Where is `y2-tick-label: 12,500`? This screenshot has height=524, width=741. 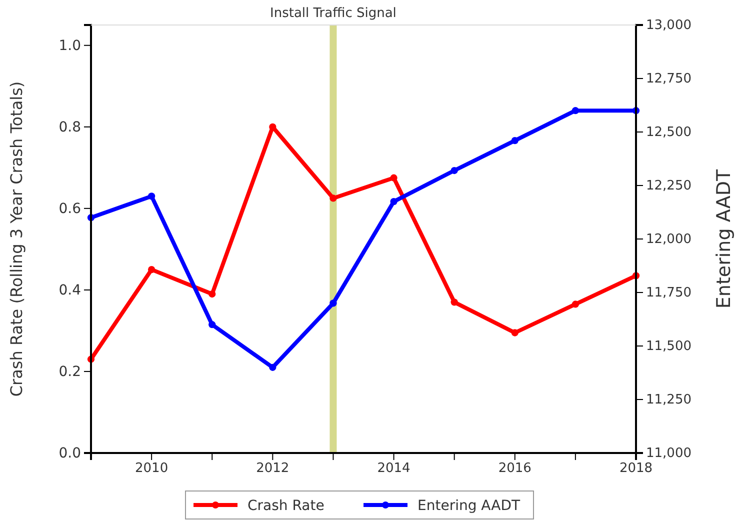 y2-tick-label: 12,500 is located at coordinates (669, 132).